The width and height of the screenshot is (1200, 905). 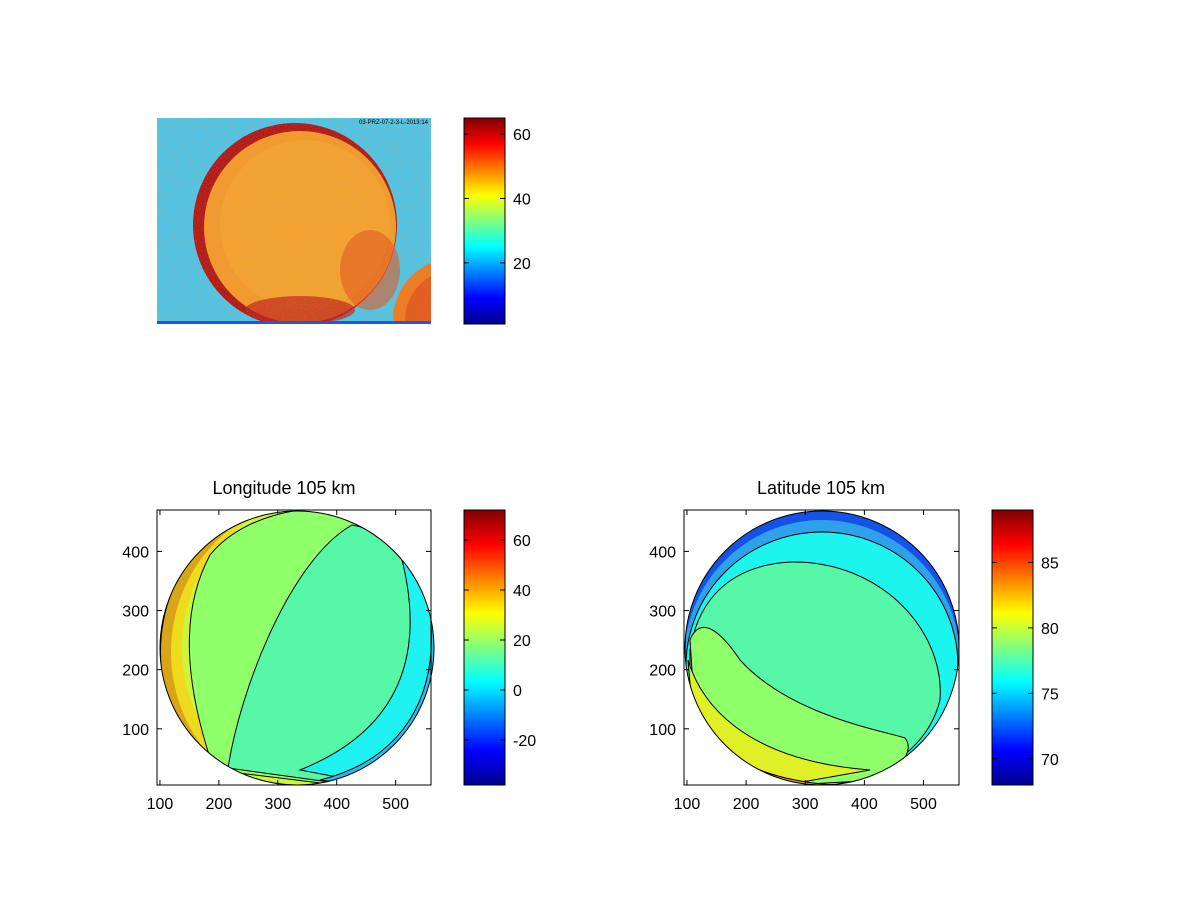 What do you see at coordinates (283, 488) in the screenshot?
I see `longitude-title: Longitude 105 km` at bounding box center [283, 488].